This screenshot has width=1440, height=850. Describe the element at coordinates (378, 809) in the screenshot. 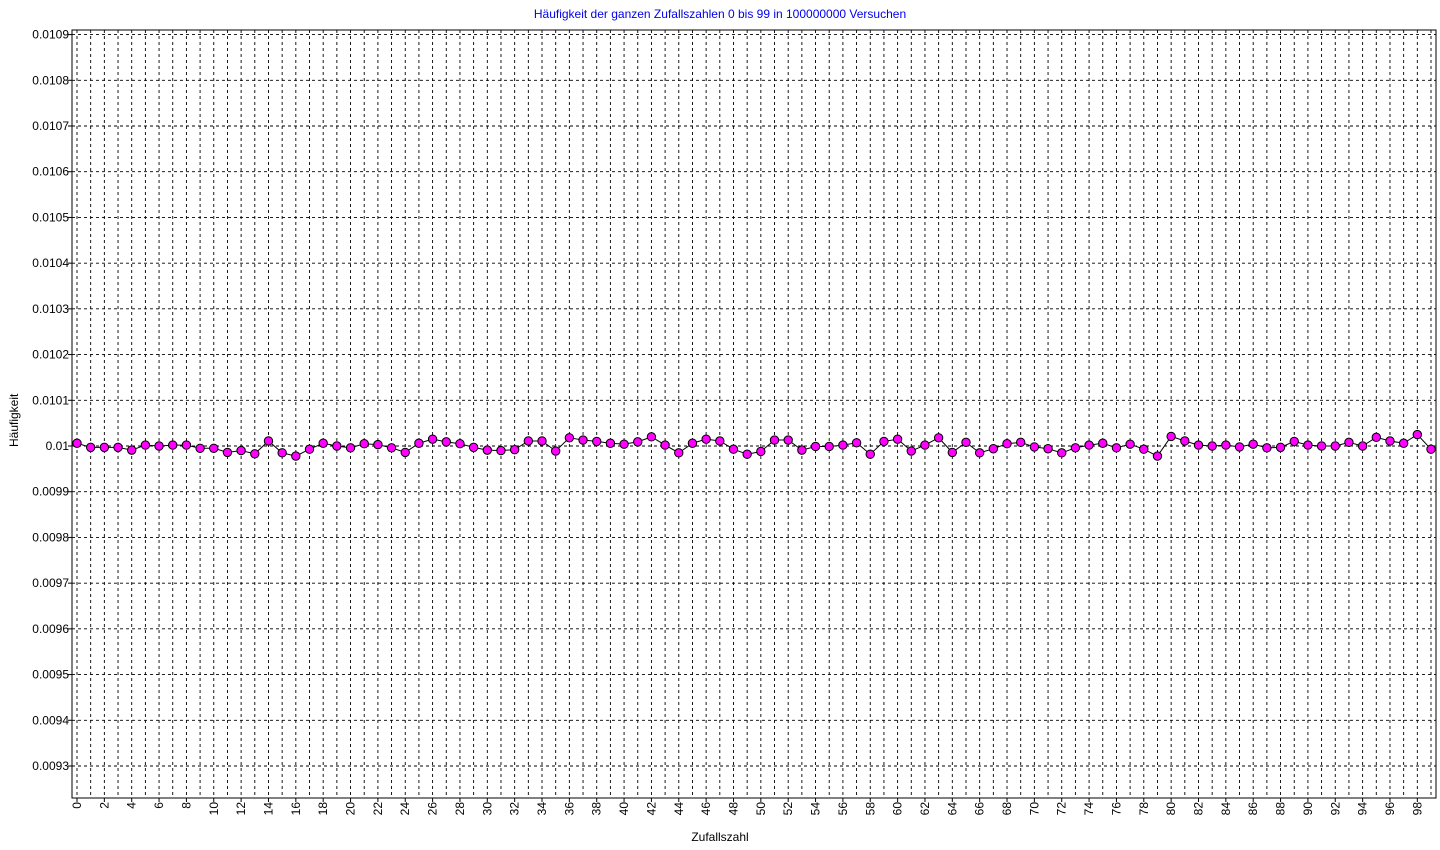

I see `x-tick-label: 22` at that location.